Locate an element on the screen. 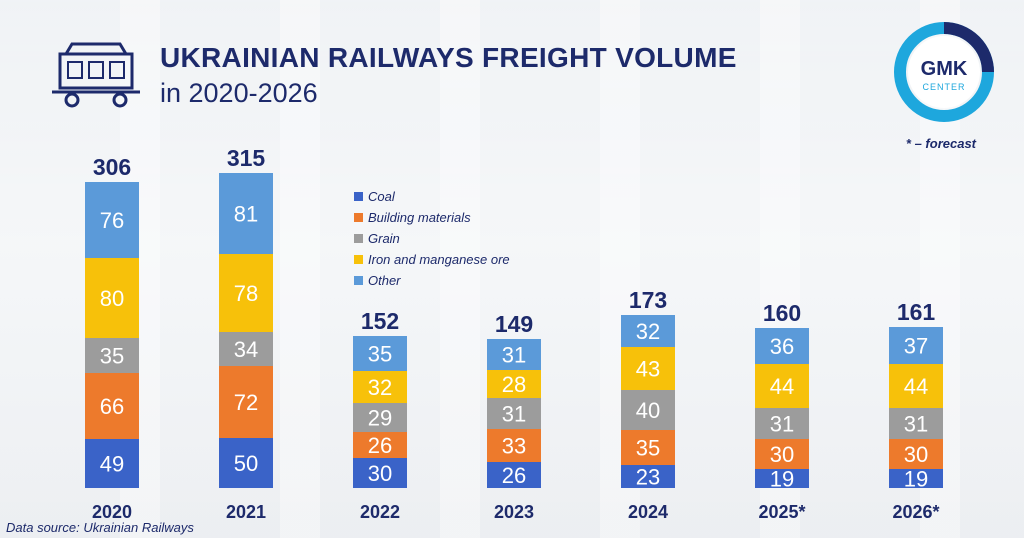 This screenshot has width=1024, height=538. bar-segment-coal-2020 is located at coordinates (112, 463).